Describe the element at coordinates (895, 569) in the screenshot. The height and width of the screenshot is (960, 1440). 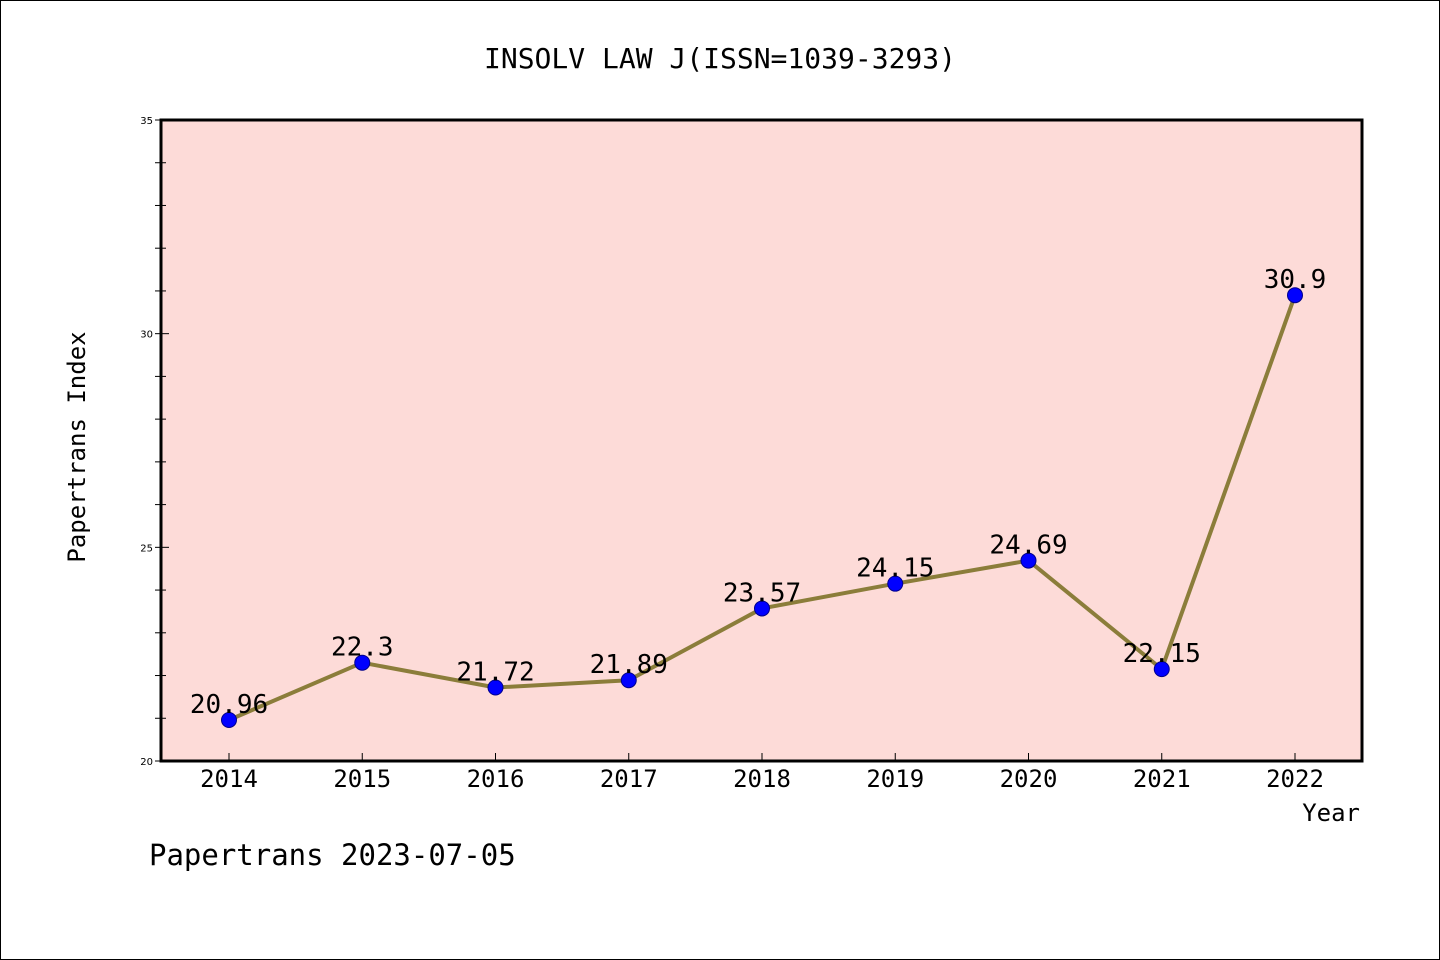
I see `data-label: 24.15` at that location.